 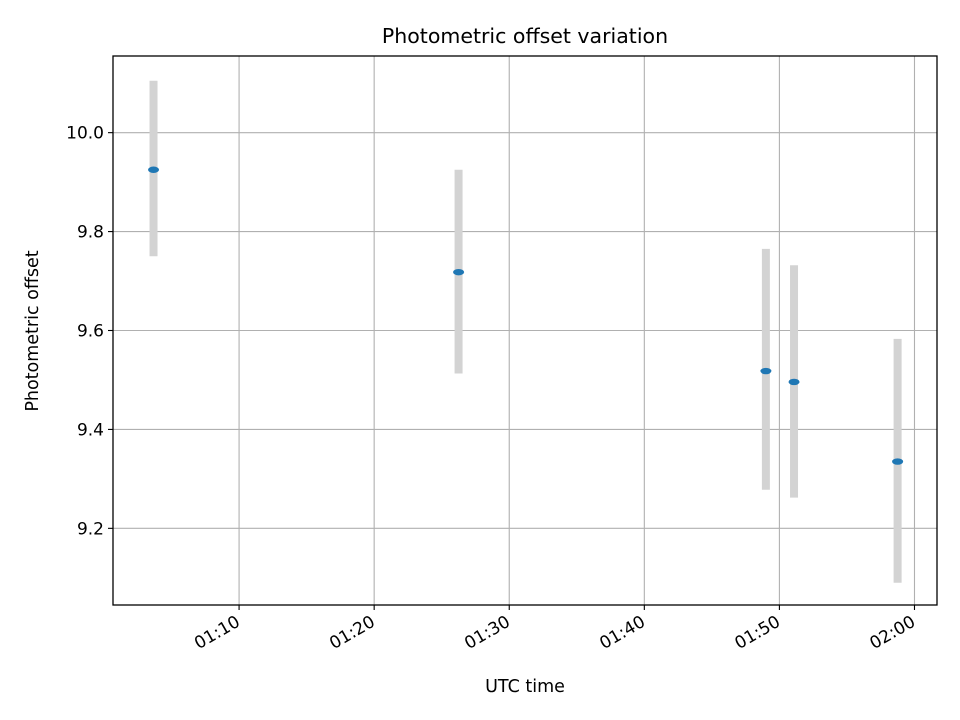 What do you see at coordinates (90, 233) in the screenshot?
I see `y-tick-label: 9.8` at bounding box center [90, 233].